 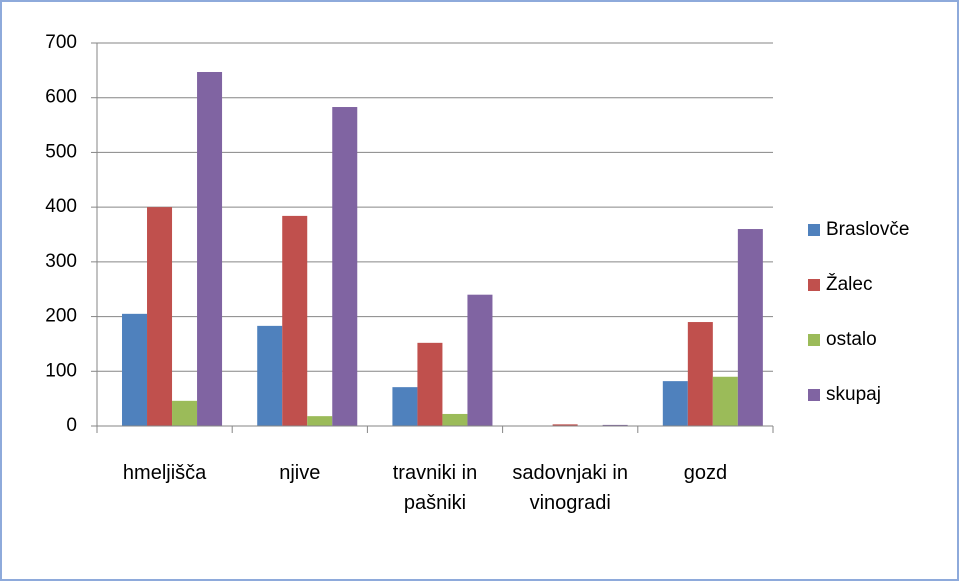 What do you see at coordinates (61, 316) in the screenshot?
I see `y-tick-label: 200` at bounding box center [61, 316].